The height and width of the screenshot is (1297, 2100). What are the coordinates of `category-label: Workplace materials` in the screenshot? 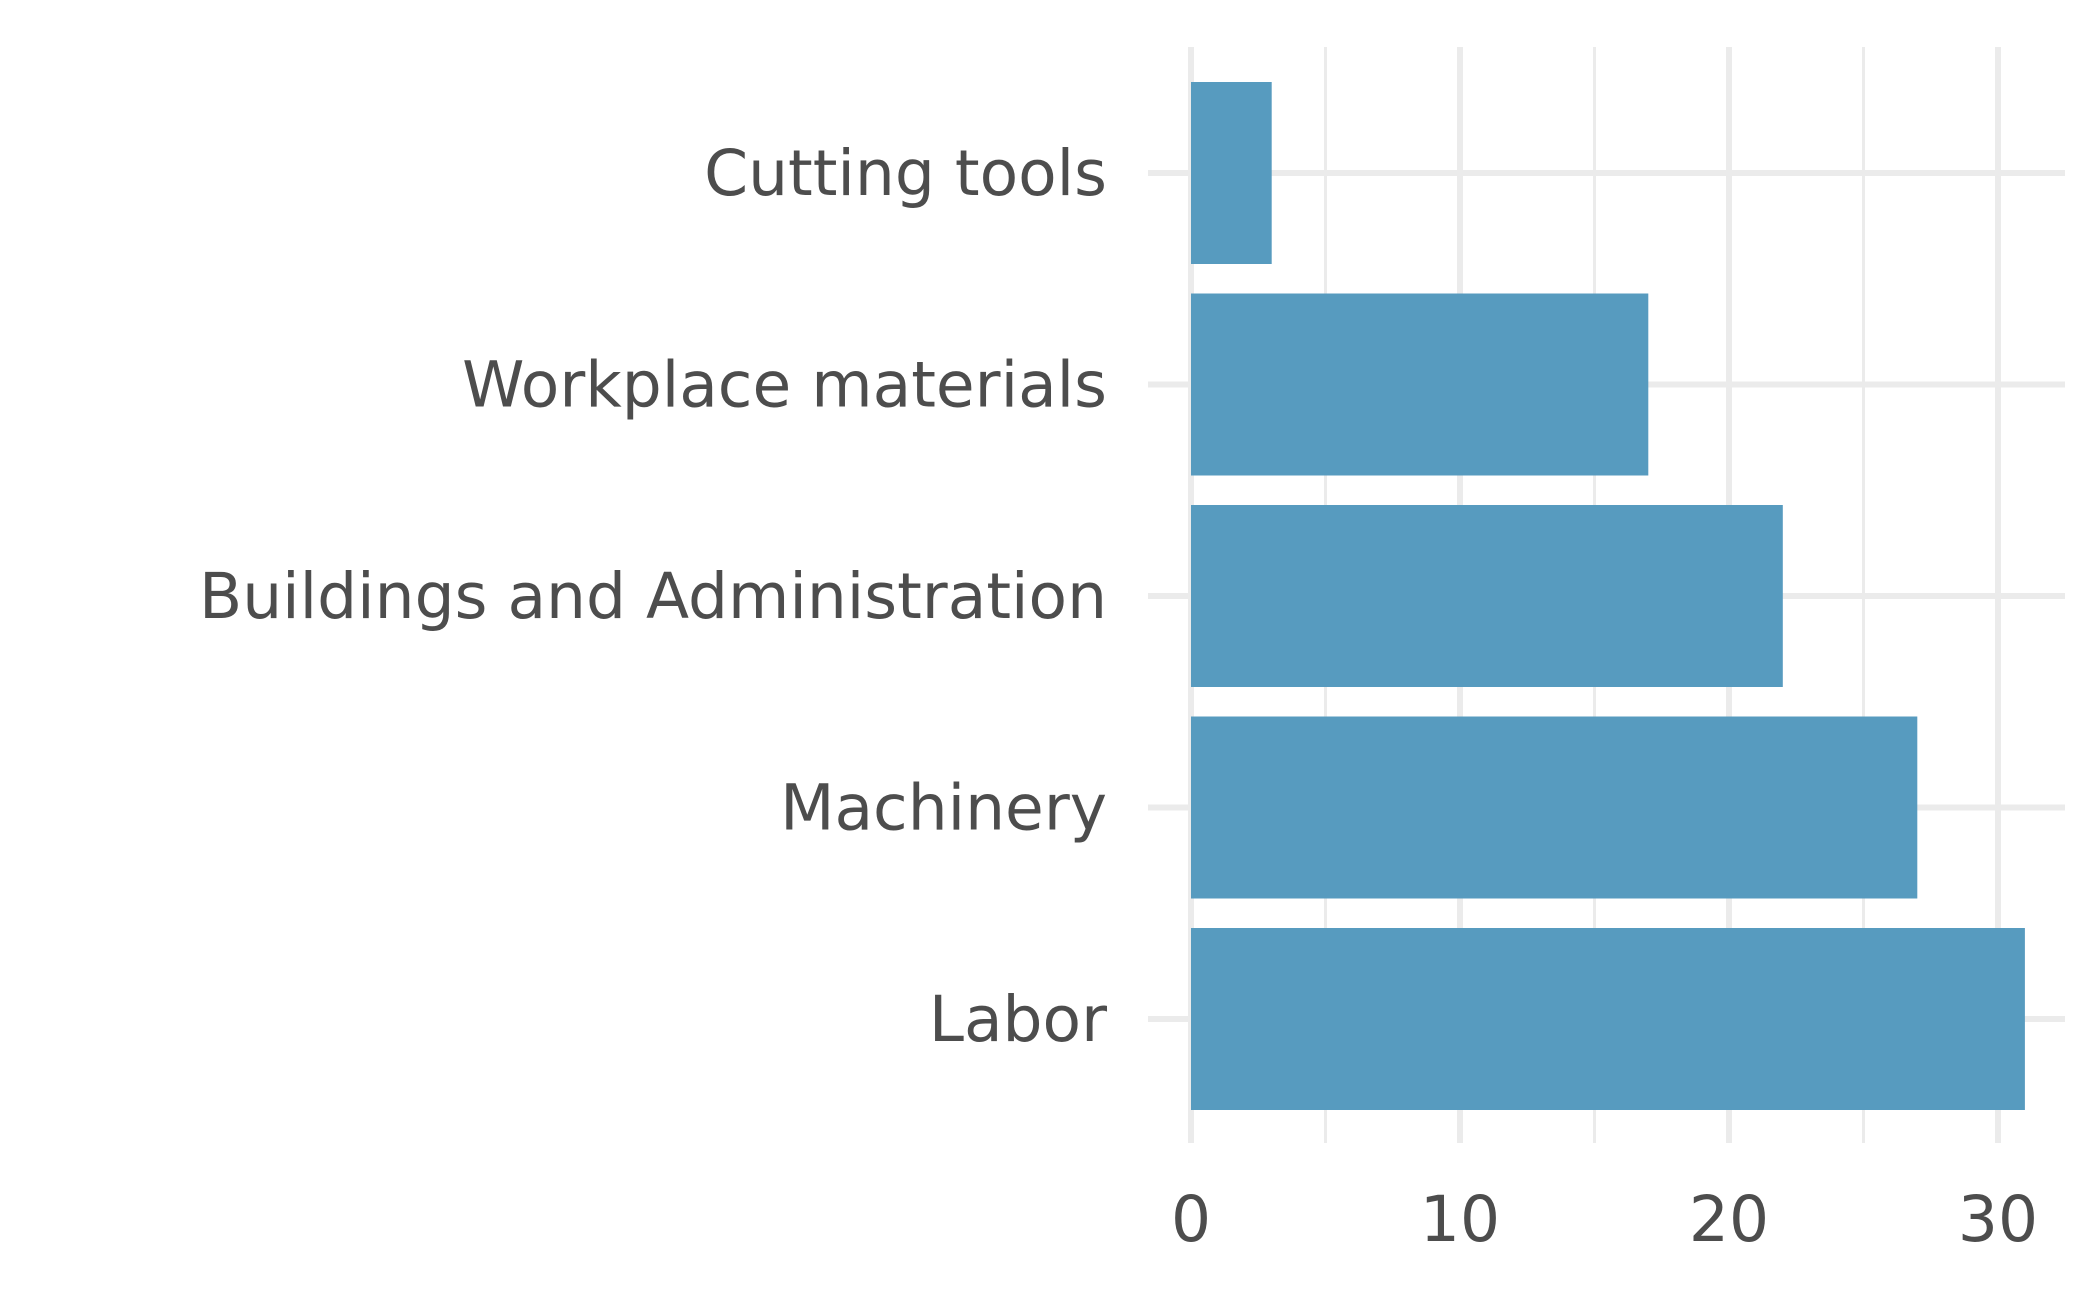 It's located at (784, 385).